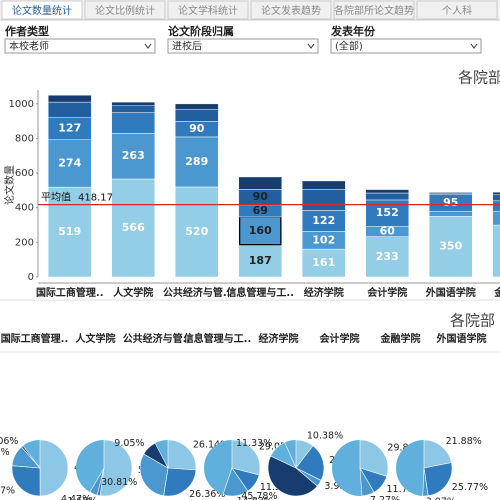 This screenshot has width=500, height=500. I want to click on pie-label: 3.07%, so click(441, 498).